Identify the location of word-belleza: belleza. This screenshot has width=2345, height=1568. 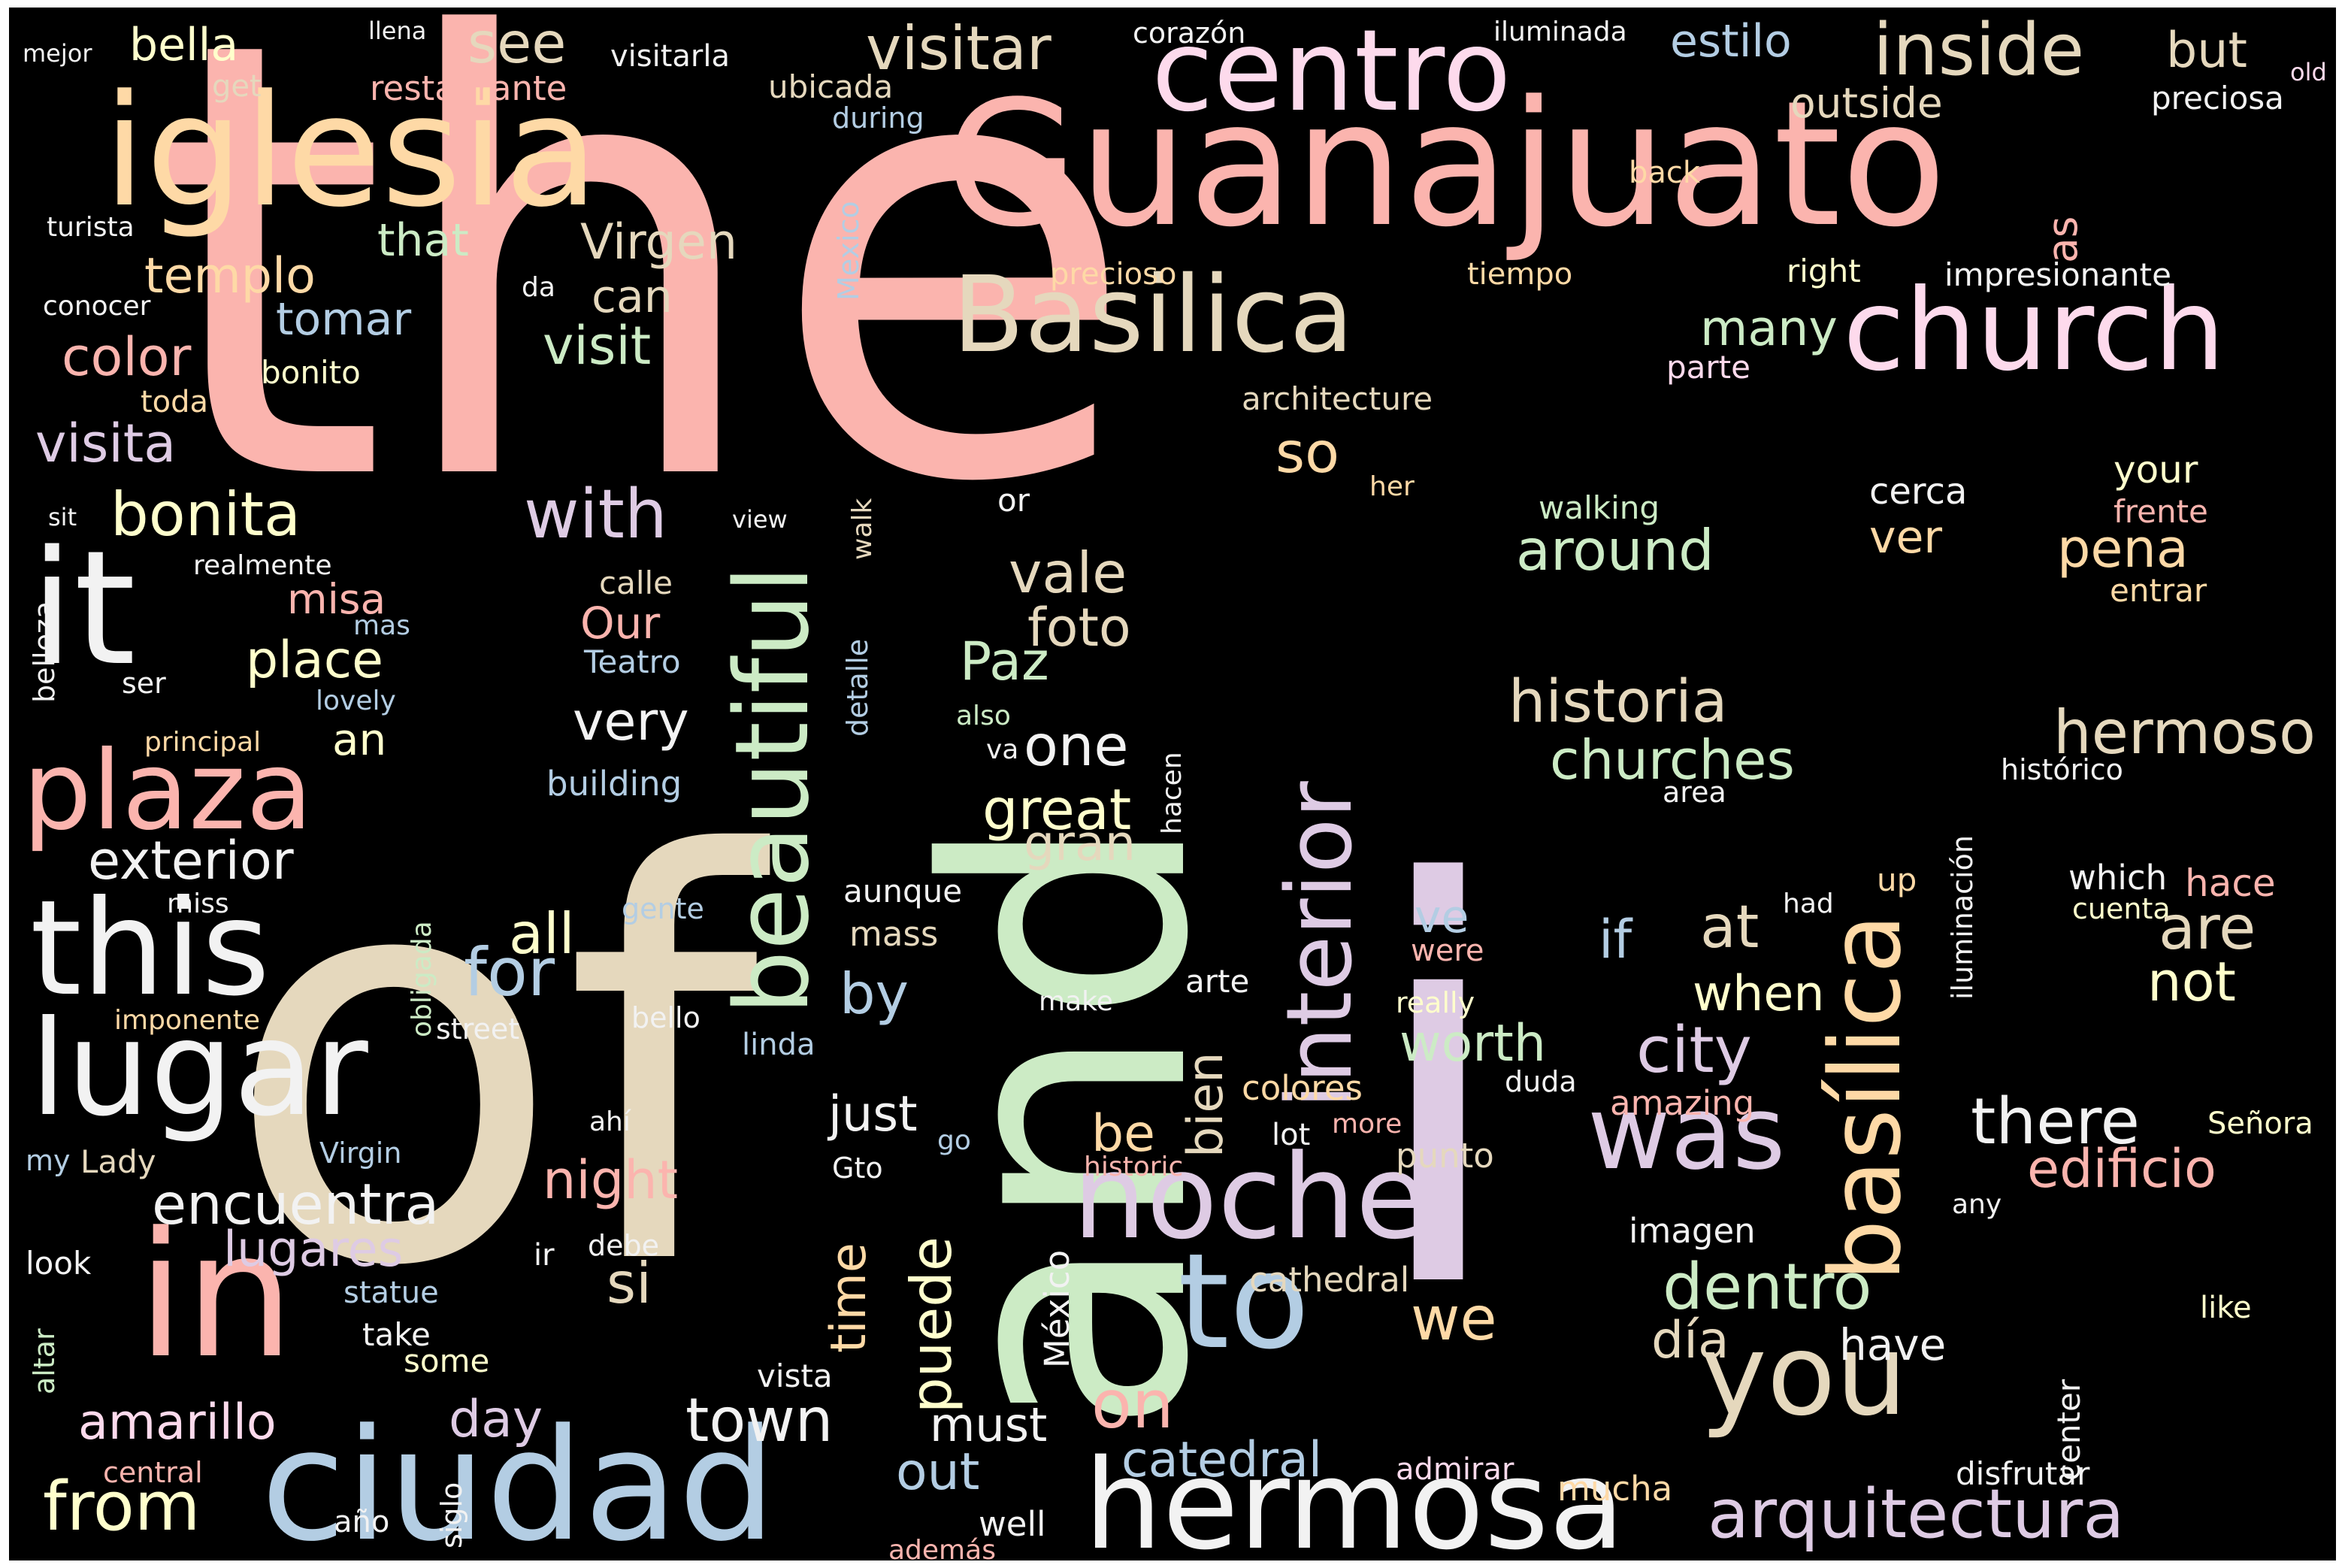
(44, 652).